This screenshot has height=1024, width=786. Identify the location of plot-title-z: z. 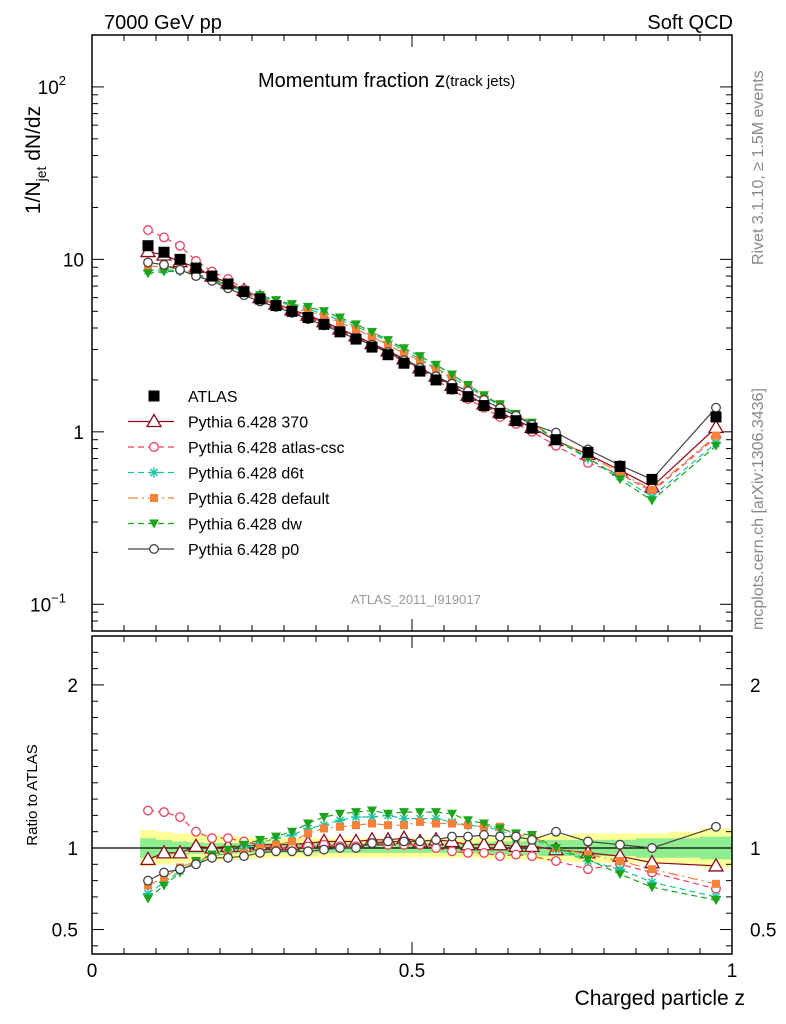
(440, 80).